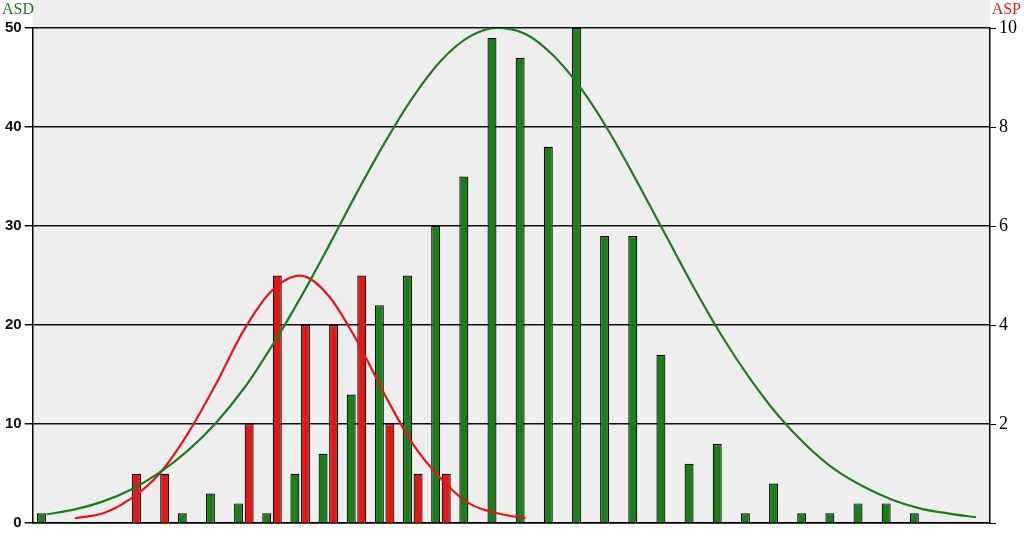 Image resolution: width=1024 pixels, height=537 pixels. Describe the element at coordinates (1003, 224) in the screenshot. I see `y2-tick-label: 6` at that location.